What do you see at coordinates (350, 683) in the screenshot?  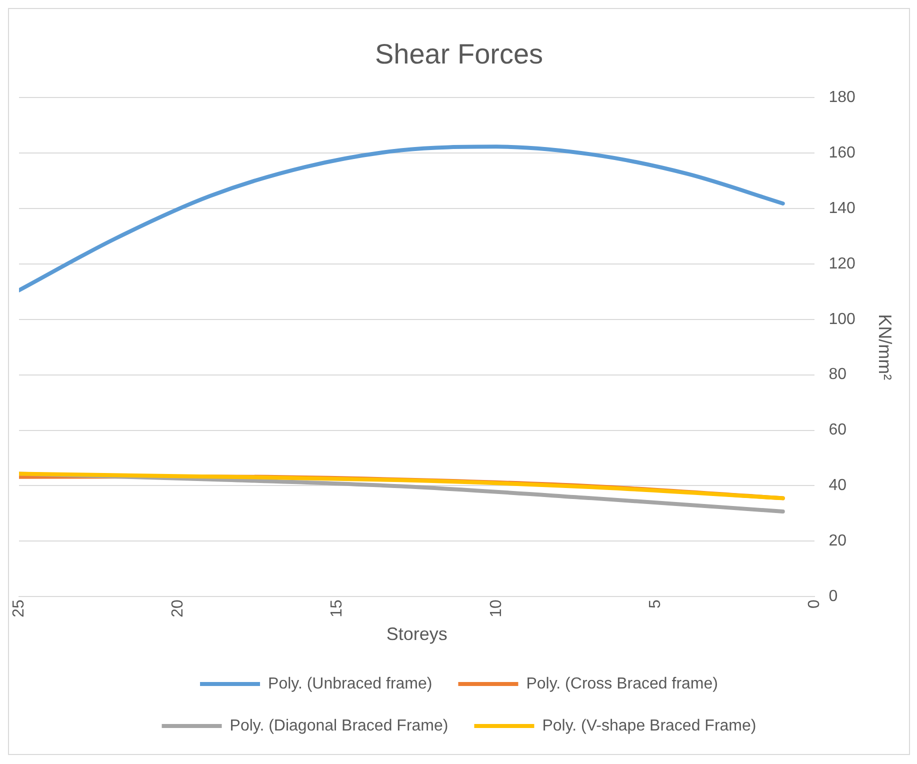 I see `legend-label: Poly. (Unbraced frame)` at bounding box center [350, 683].